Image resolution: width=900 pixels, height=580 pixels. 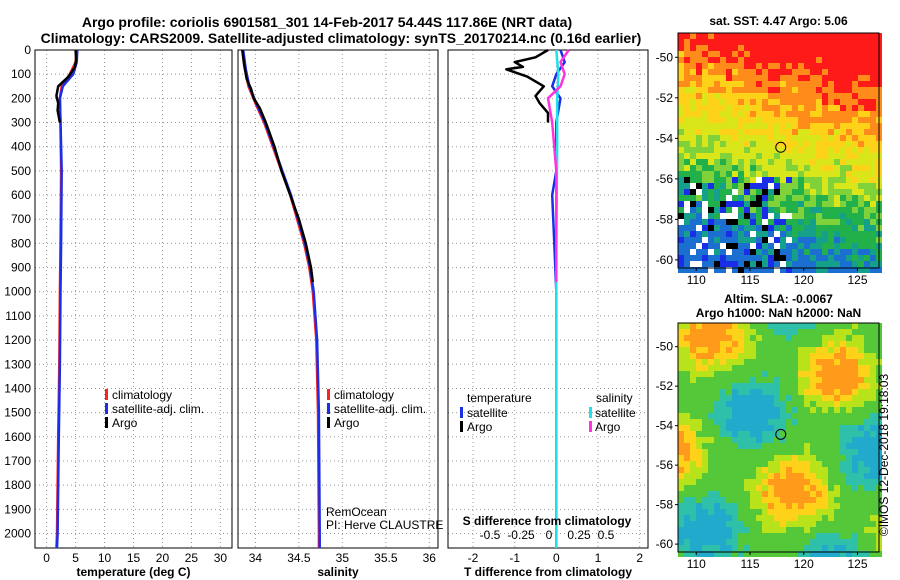 What do you see at coordinates (278, 166) in the screenshot?
I see `series-line` at bounding box center [278, 166].